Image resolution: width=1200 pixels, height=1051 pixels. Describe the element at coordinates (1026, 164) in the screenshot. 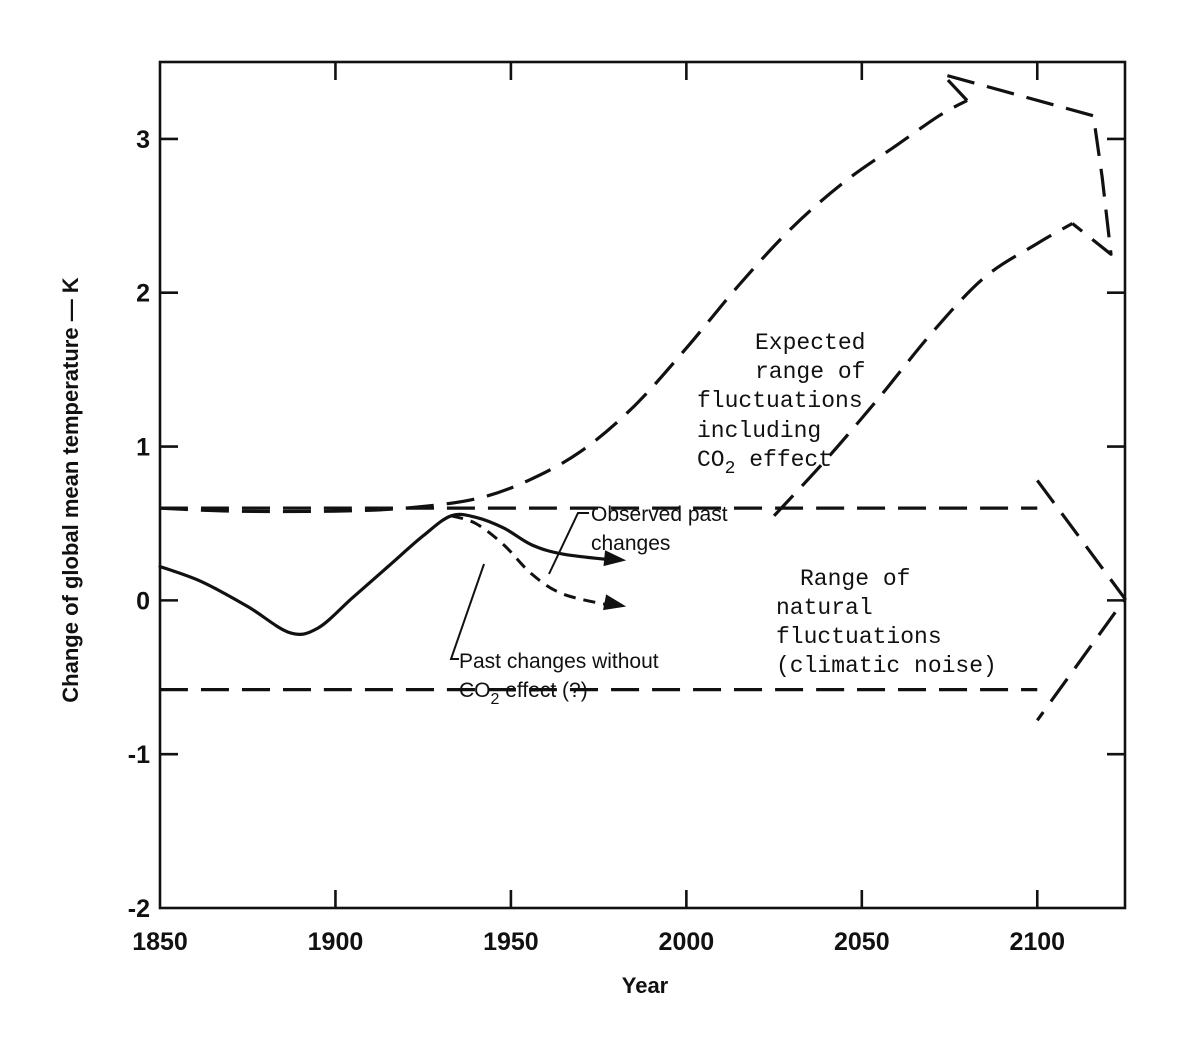

I see `expected-range-arrowhead` at that location.